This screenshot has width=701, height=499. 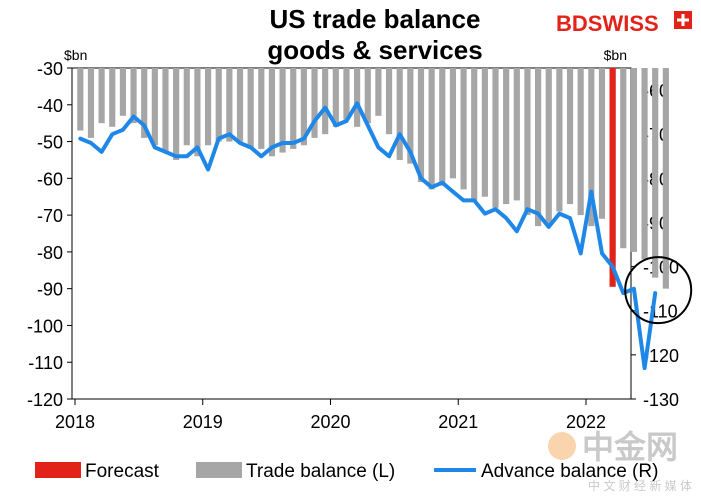 I want to click on bdswiss-logo-text: BDSWISS, so click(x=607, y=23).